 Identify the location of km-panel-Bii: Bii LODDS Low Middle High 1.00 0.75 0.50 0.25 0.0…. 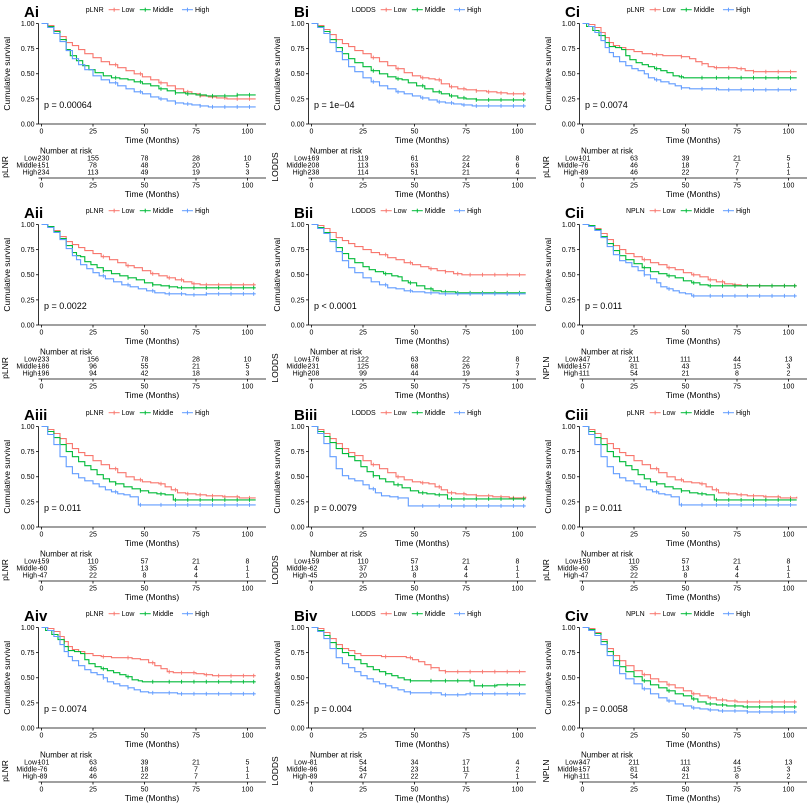
(405, 302).